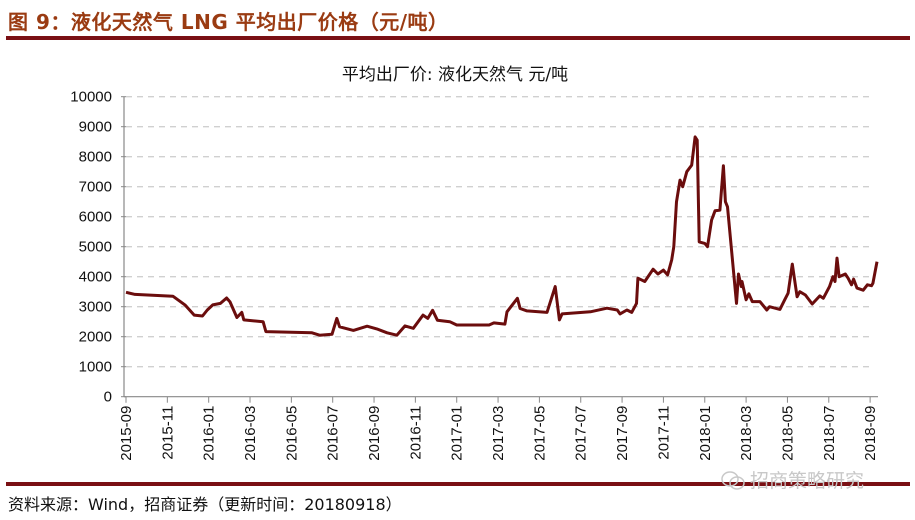 The image size is (915, 520). Describe the element at coordinates (581, 433) in the screenshot. I see `x-tick-label: 2017-07` at that location.